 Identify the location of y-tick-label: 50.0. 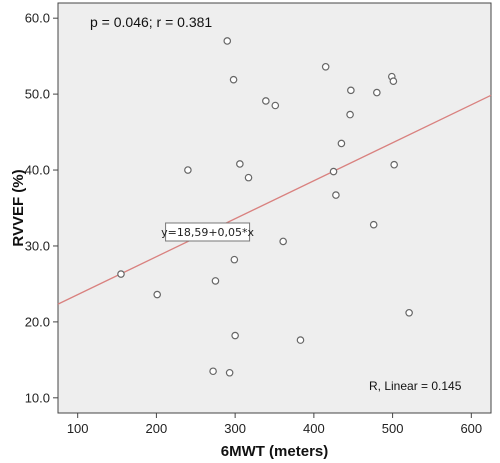
(37, 94).